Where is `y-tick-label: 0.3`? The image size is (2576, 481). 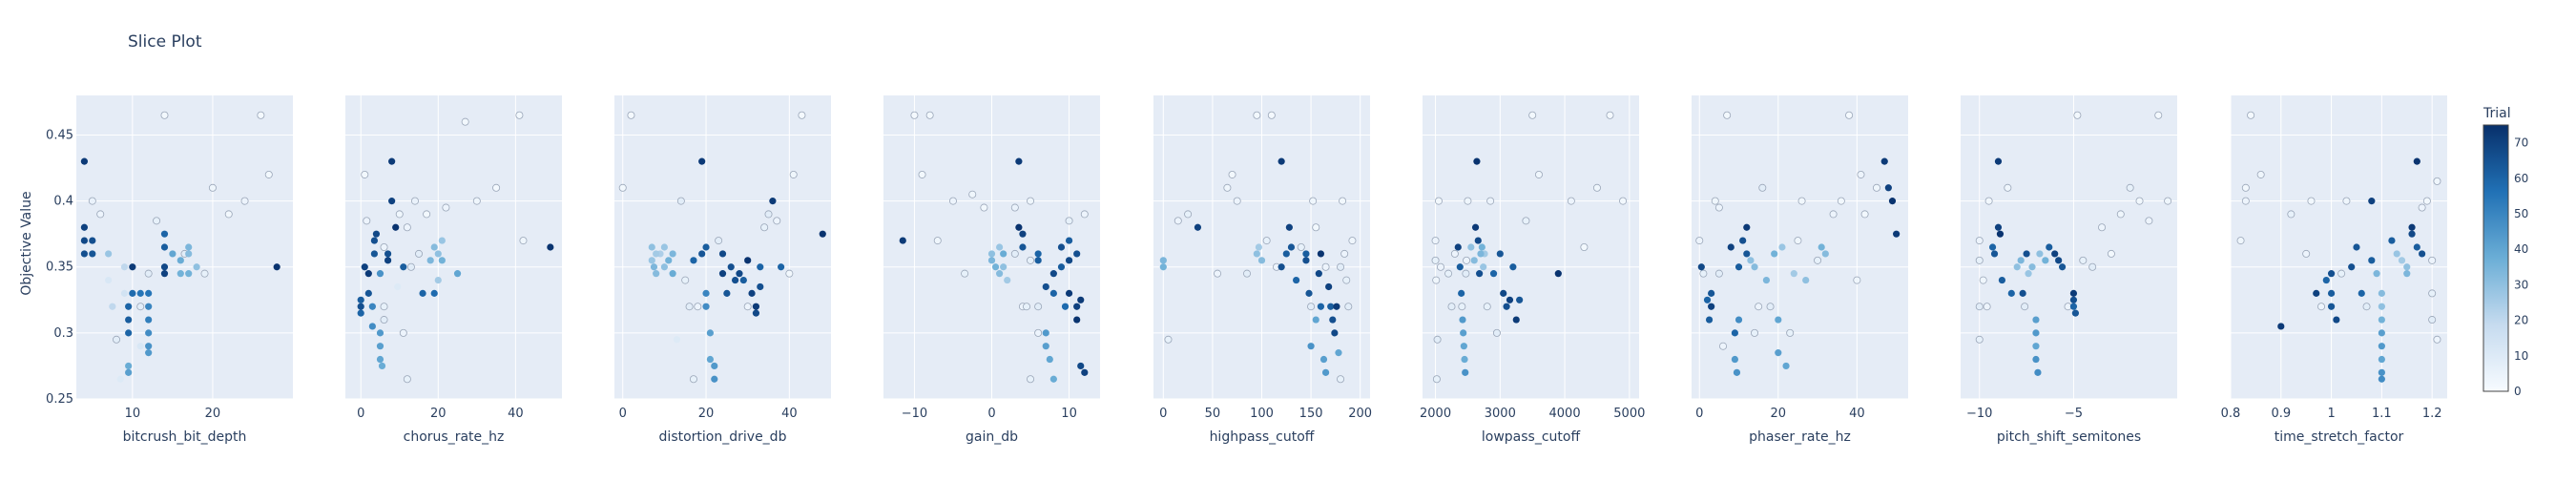 y-tick-label: 0.3 is located at coordinates (63, 334).